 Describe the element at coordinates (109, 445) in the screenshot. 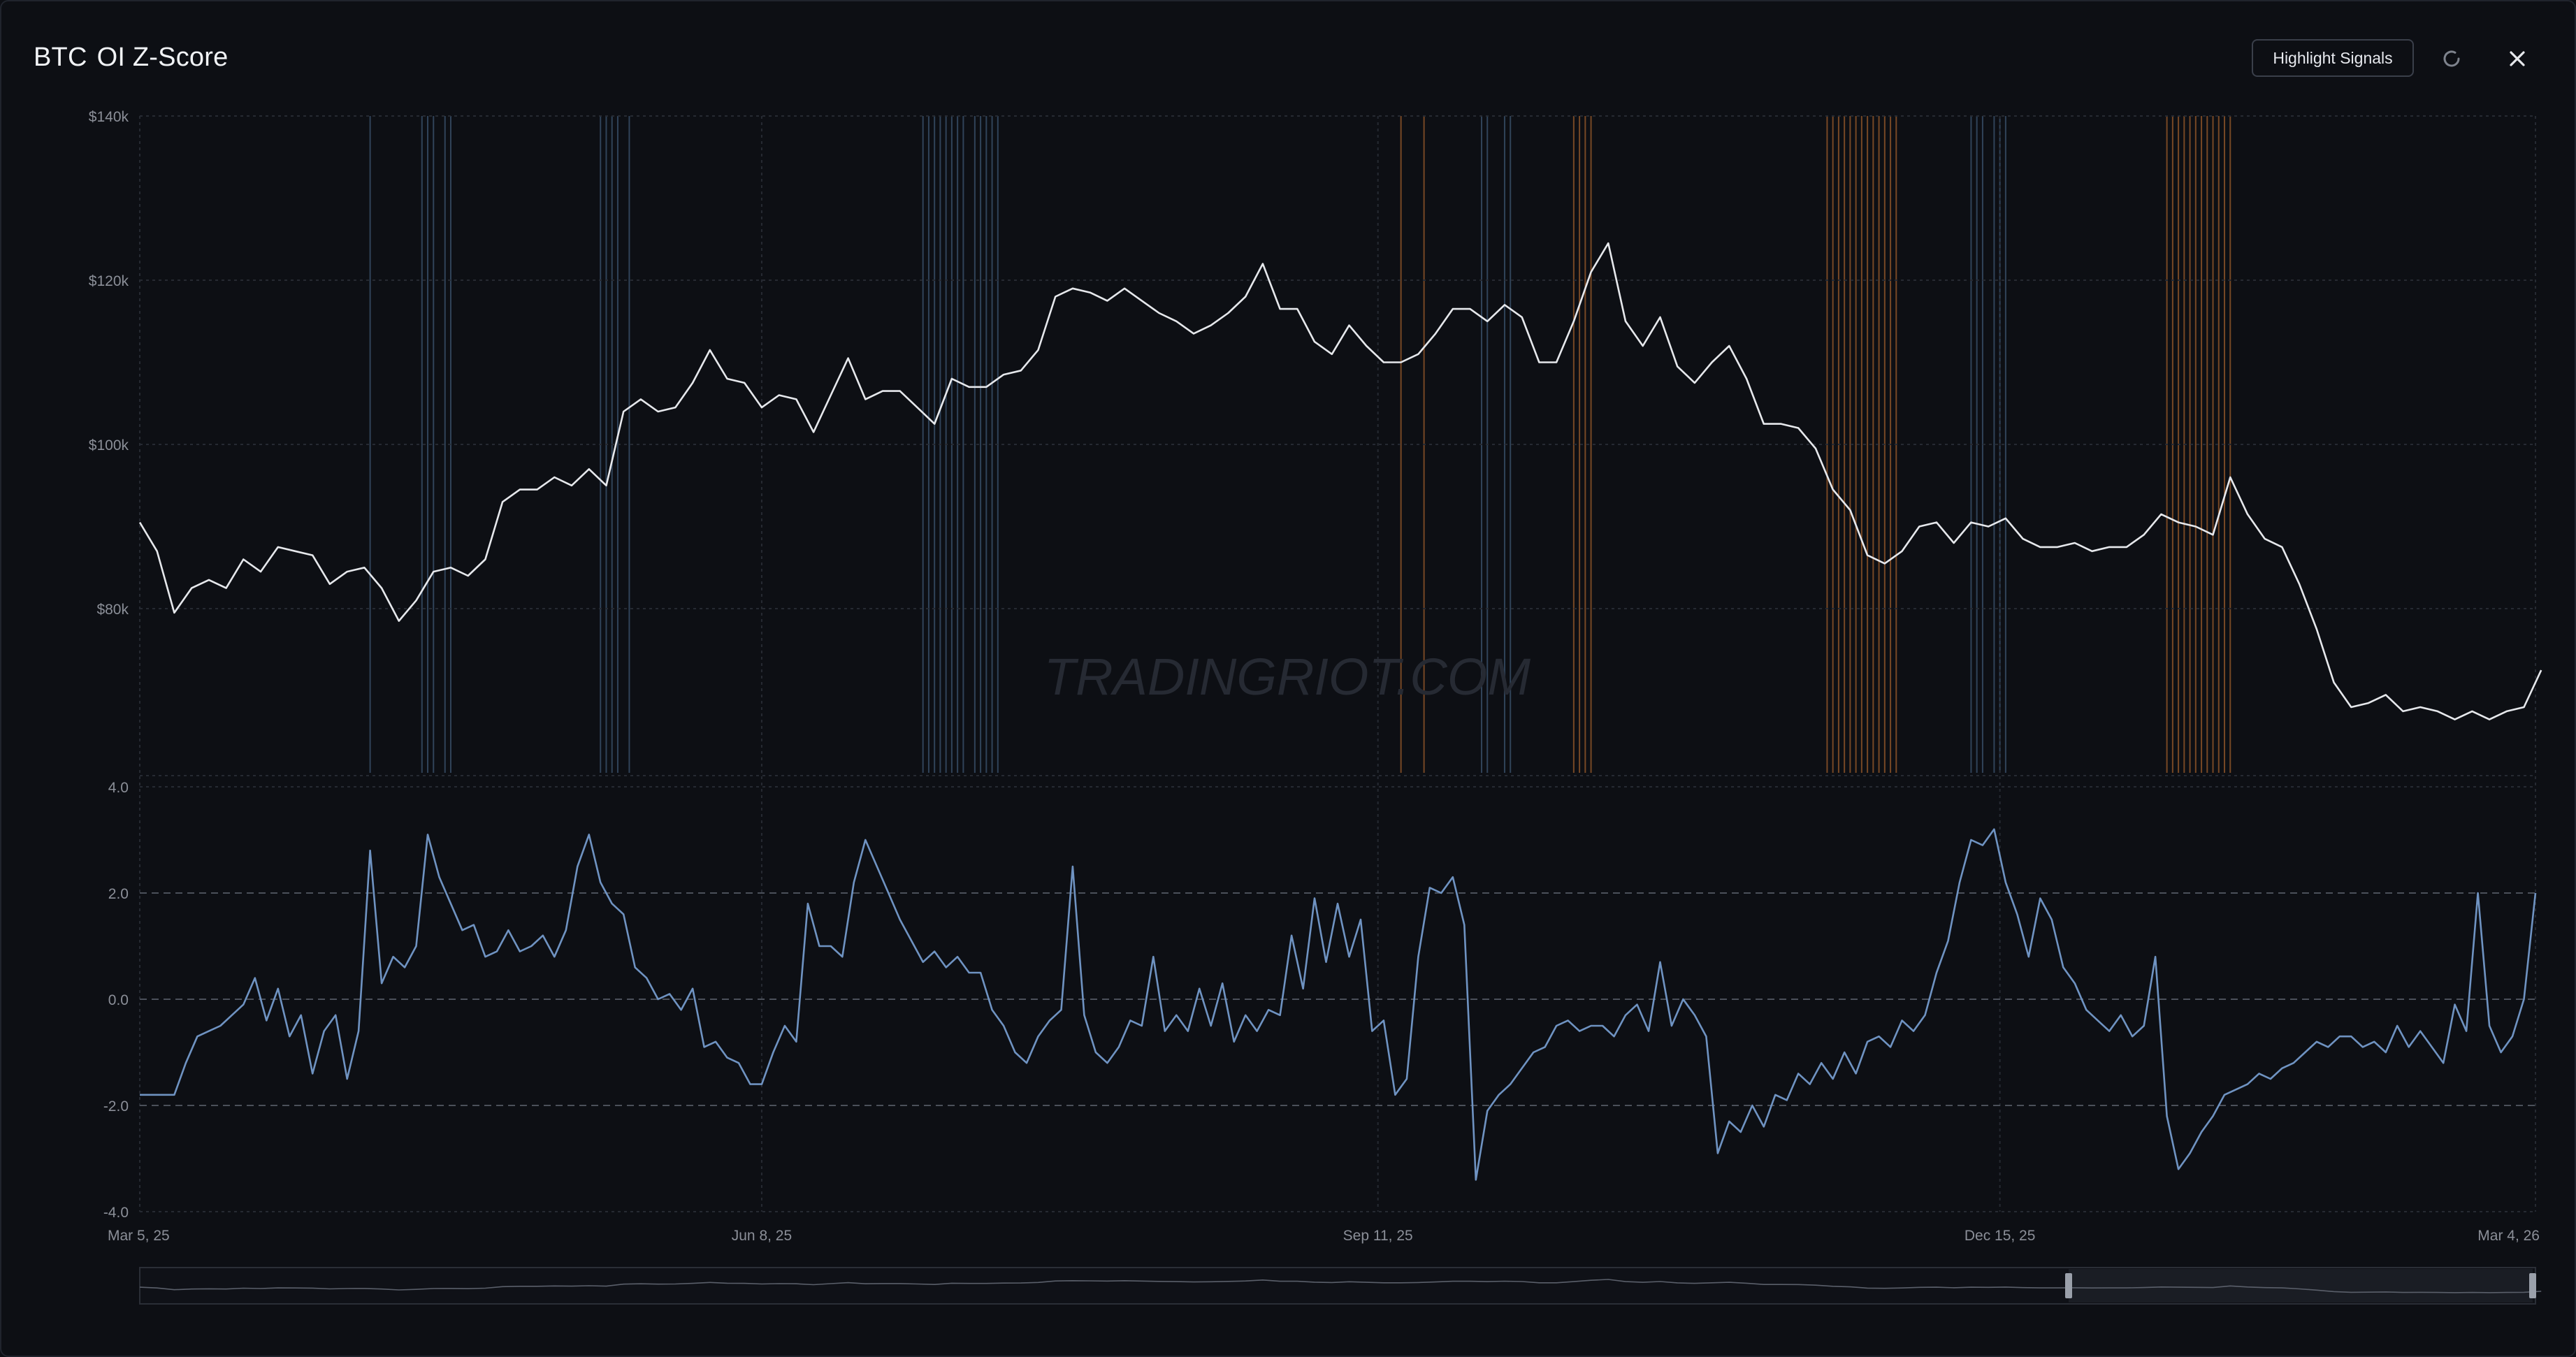

I see `price-tick-label: $100k` at that location.